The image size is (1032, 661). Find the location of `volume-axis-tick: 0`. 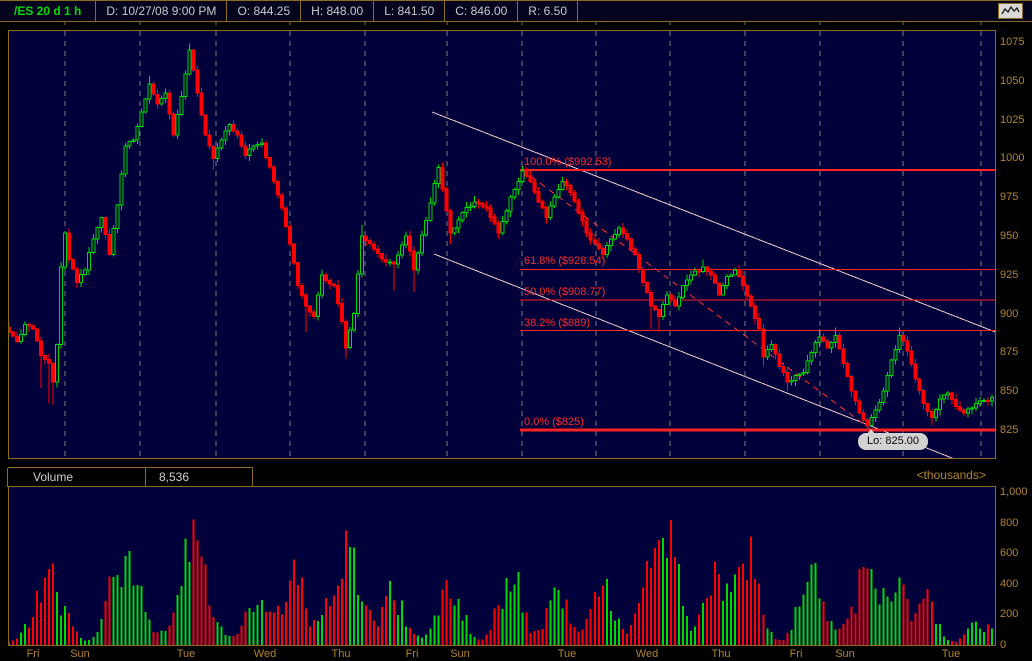

volume-axis-tick: 0 is located at coordinates (1003, 645).